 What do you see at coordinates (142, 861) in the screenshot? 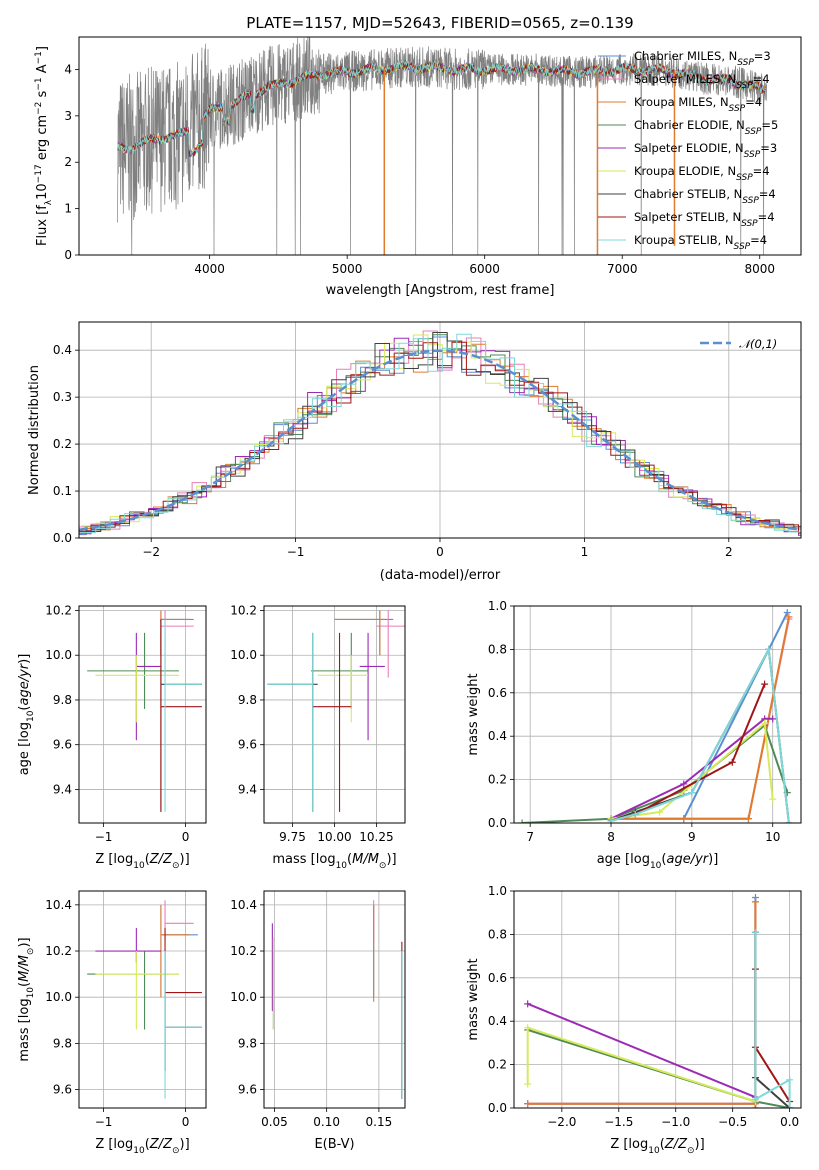
I see `x-axis-label: Z [log10(Z/Z⊙)]` at bounding box center [142, 861].